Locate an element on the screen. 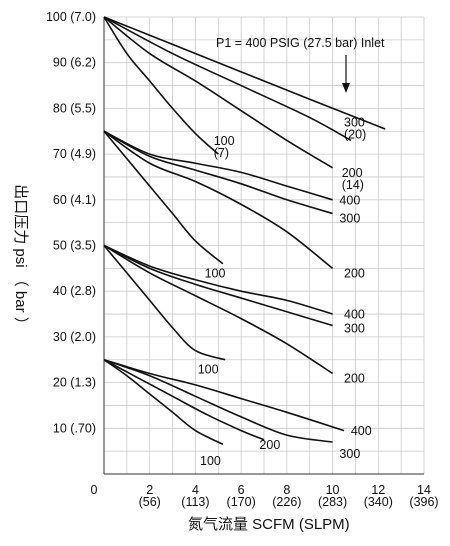  x-tick-sublabel: (283) is located at coordinates (332, 502).